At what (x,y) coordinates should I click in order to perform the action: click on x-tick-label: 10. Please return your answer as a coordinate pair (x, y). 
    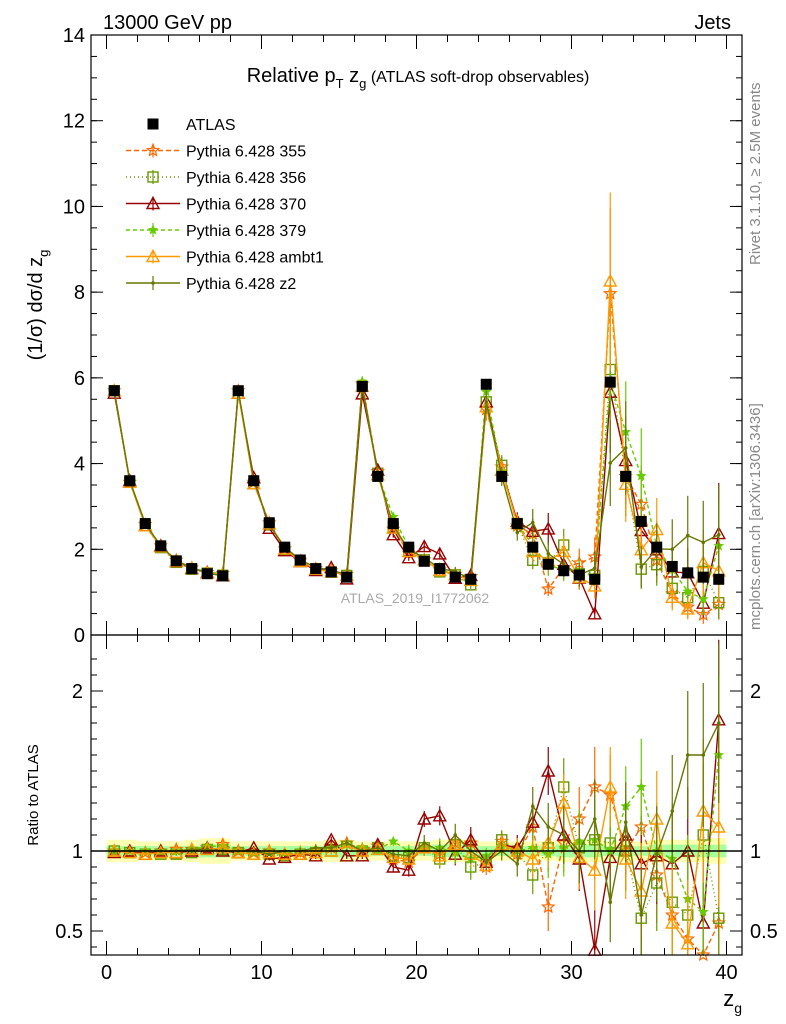
    Looking at the image, I should click on (261, 973).